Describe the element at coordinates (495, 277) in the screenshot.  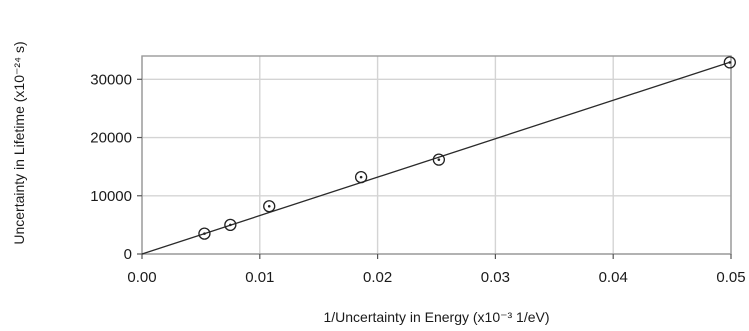
I see `x-tick-label-3: 0.03` at that location.